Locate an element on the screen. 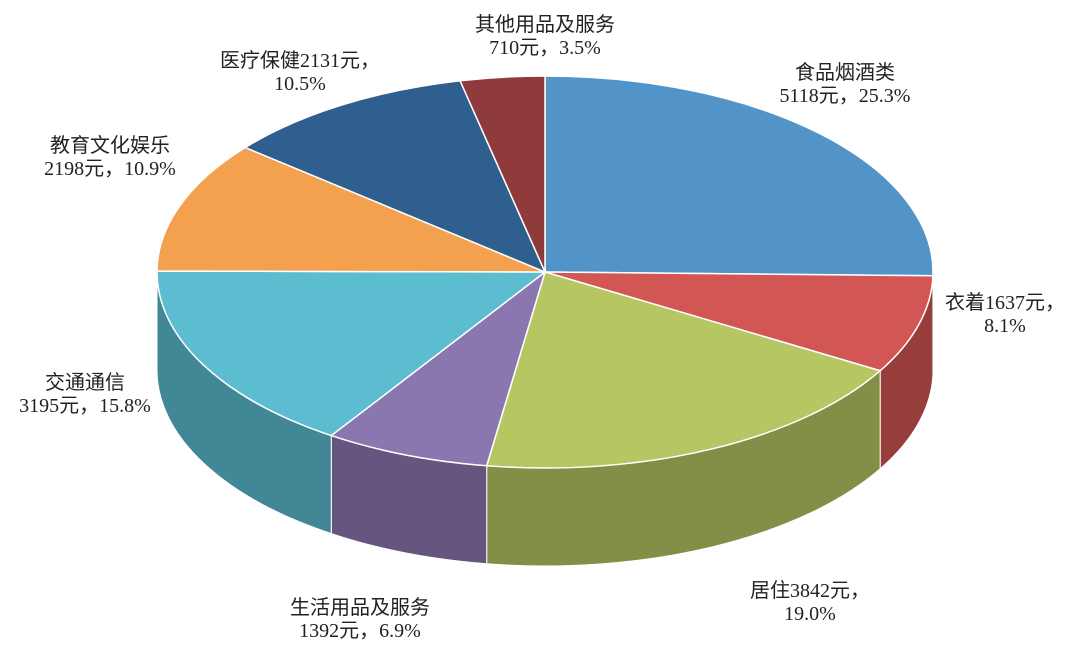  value-label: 1392元，6.9% is located at coordinates (360, 631).